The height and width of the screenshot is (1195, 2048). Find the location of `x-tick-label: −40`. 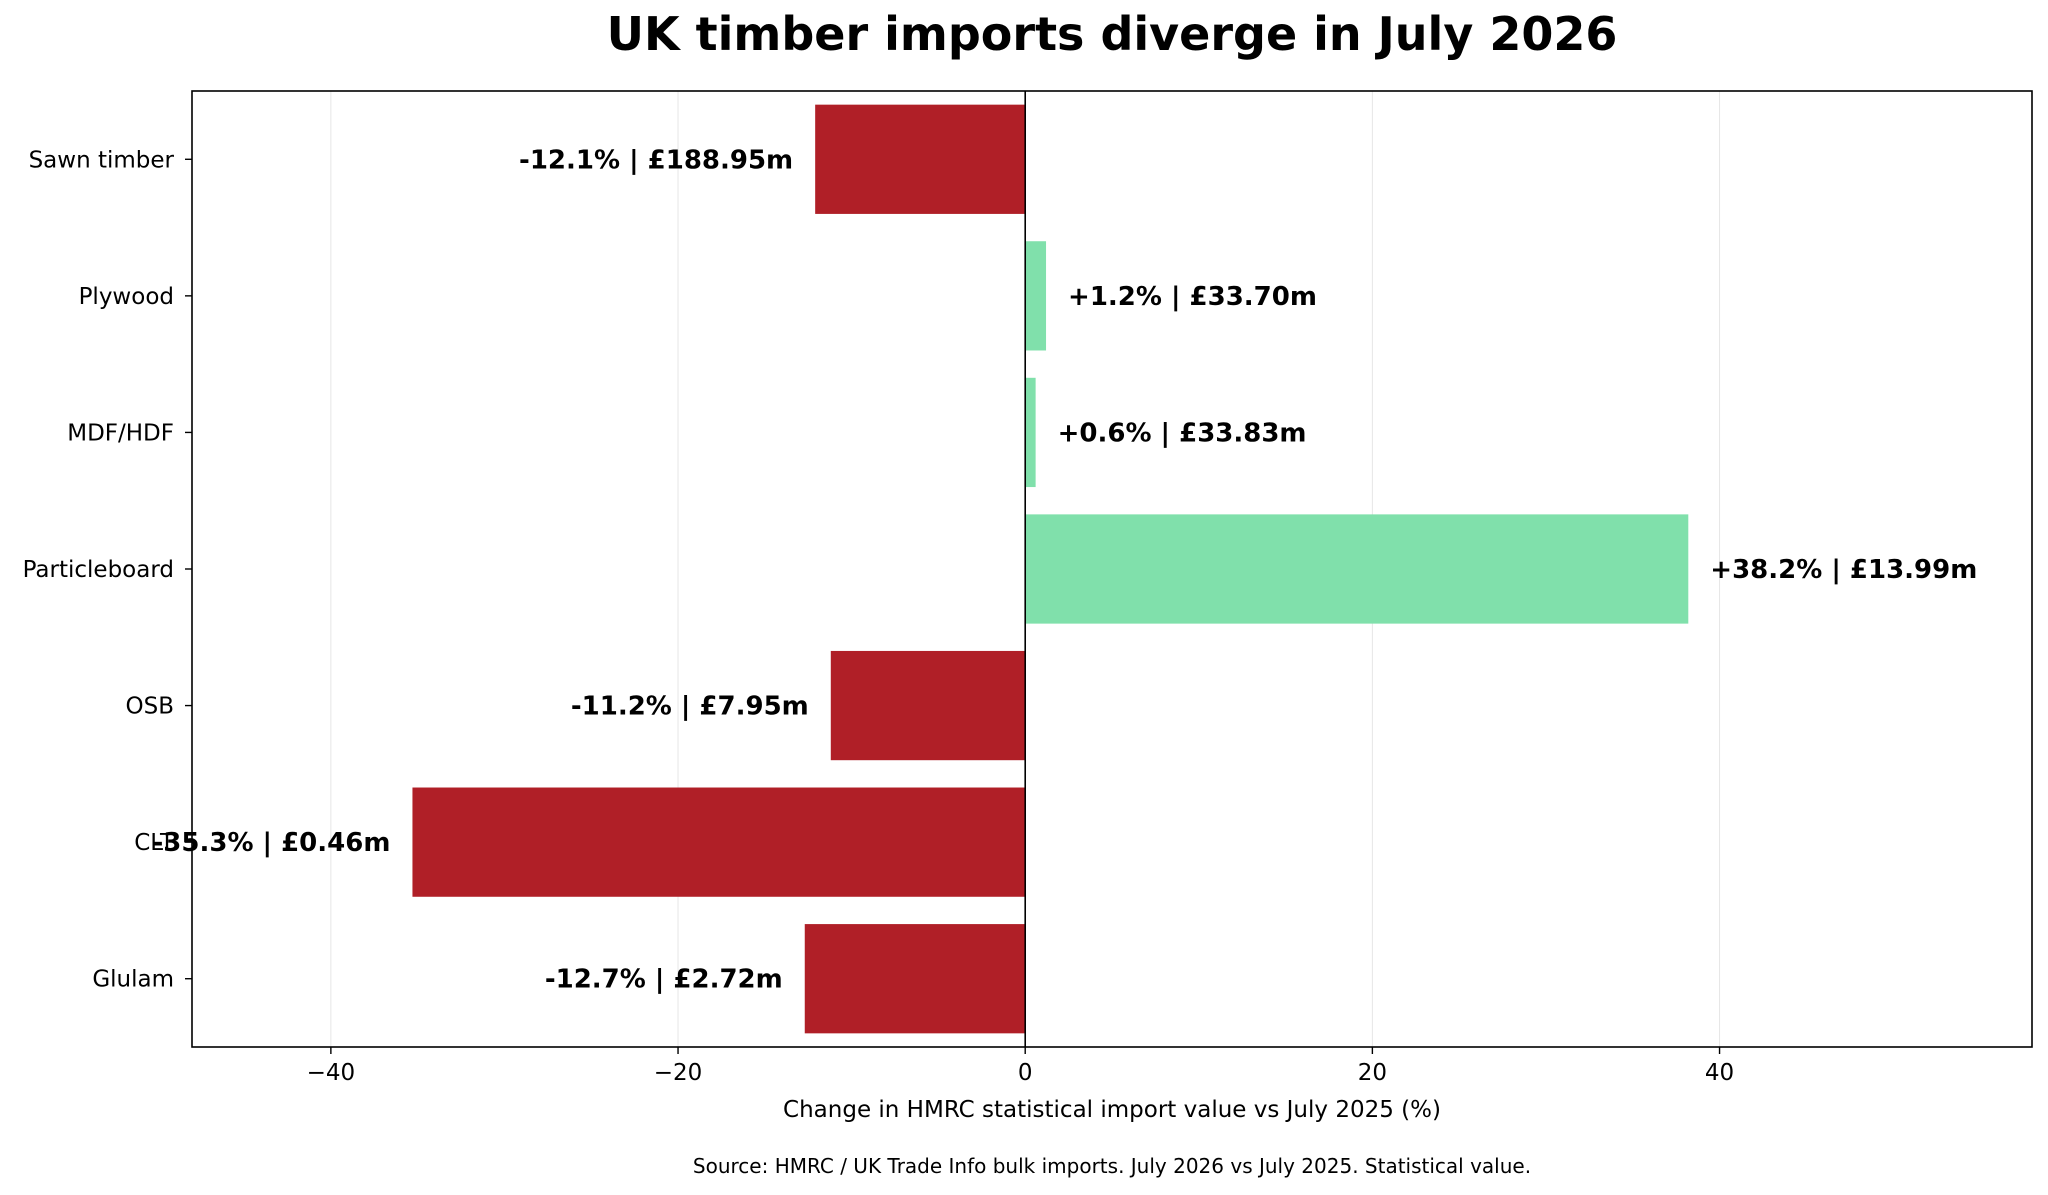

x-tick-label: −40 is located at coordinates (331, 1073).